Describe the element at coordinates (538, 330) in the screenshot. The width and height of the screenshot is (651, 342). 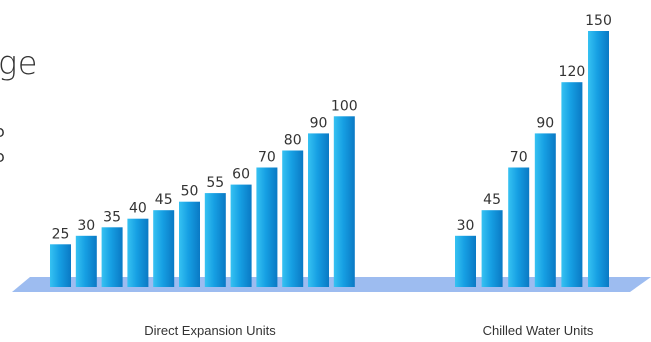
I see `group-label: Chilled Water Units` at that location.